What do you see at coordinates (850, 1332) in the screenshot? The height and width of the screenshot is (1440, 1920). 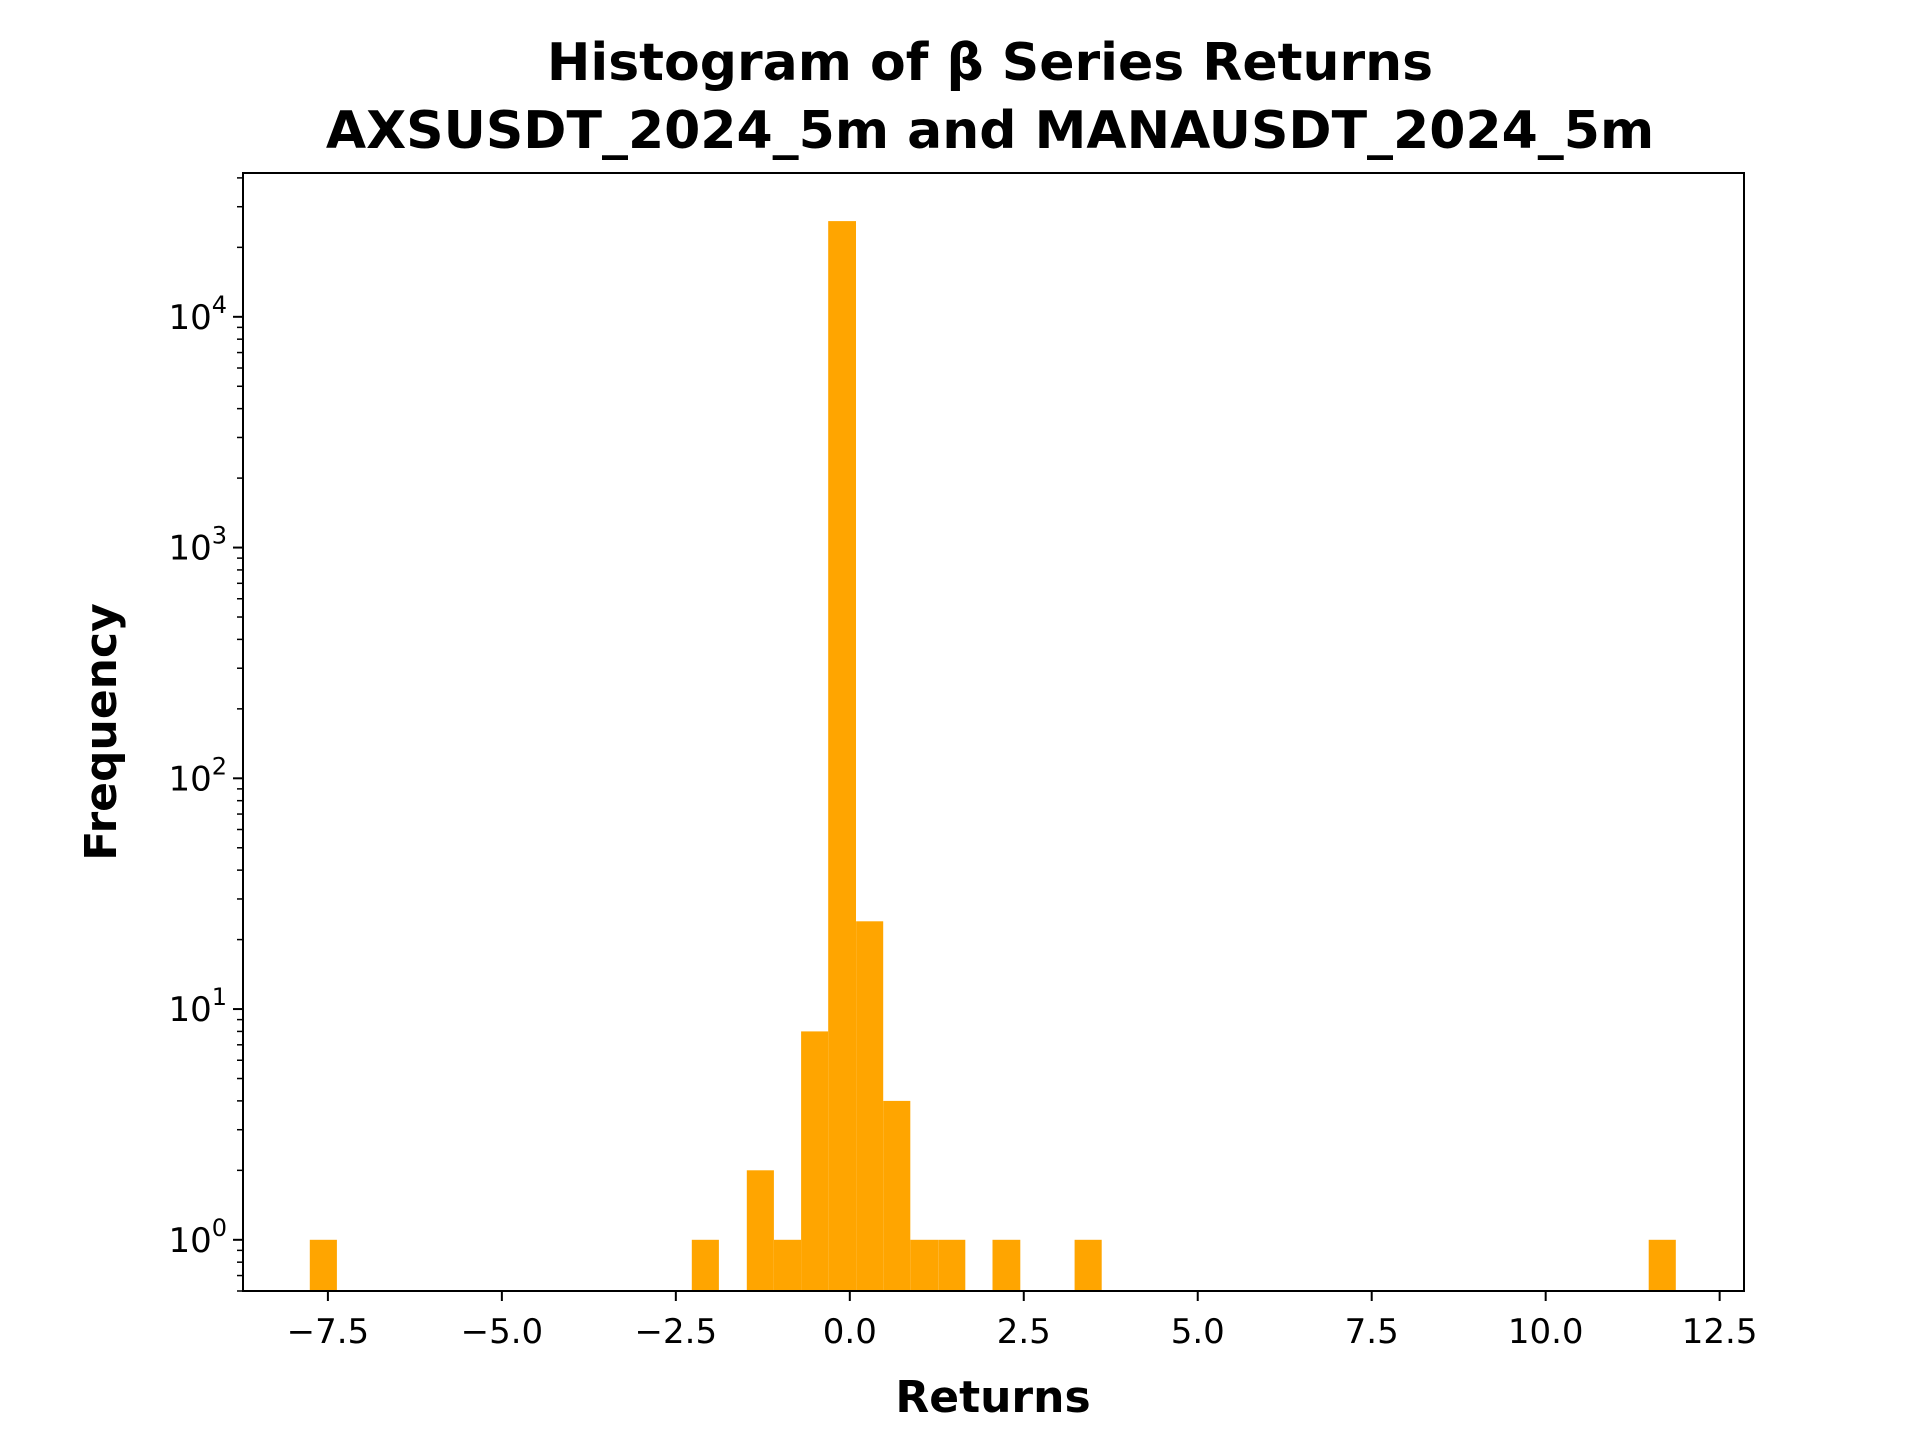 I see `x-tick-label-3: 0.0` at bounding box center [850, 1332].